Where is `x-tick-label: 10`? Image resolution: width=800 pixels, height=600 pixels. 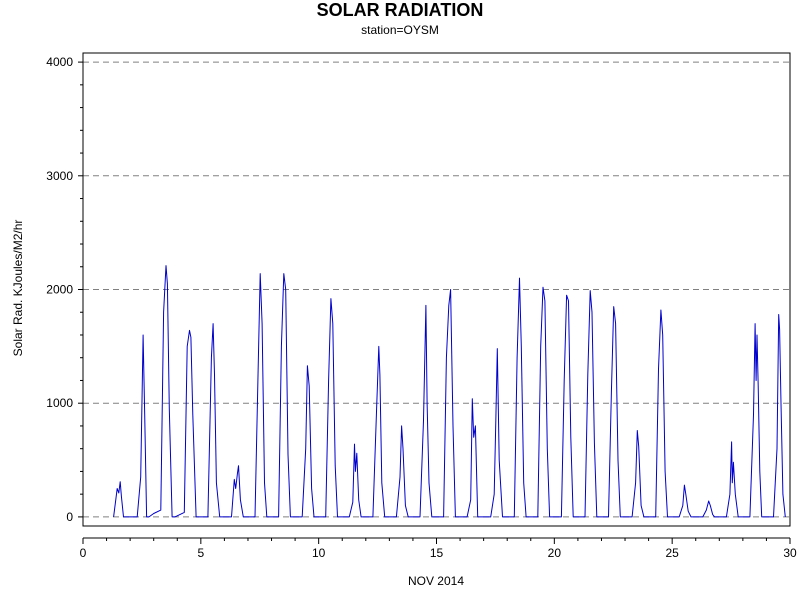 x-tick-label: 10 is located at coordinates (319, 553).